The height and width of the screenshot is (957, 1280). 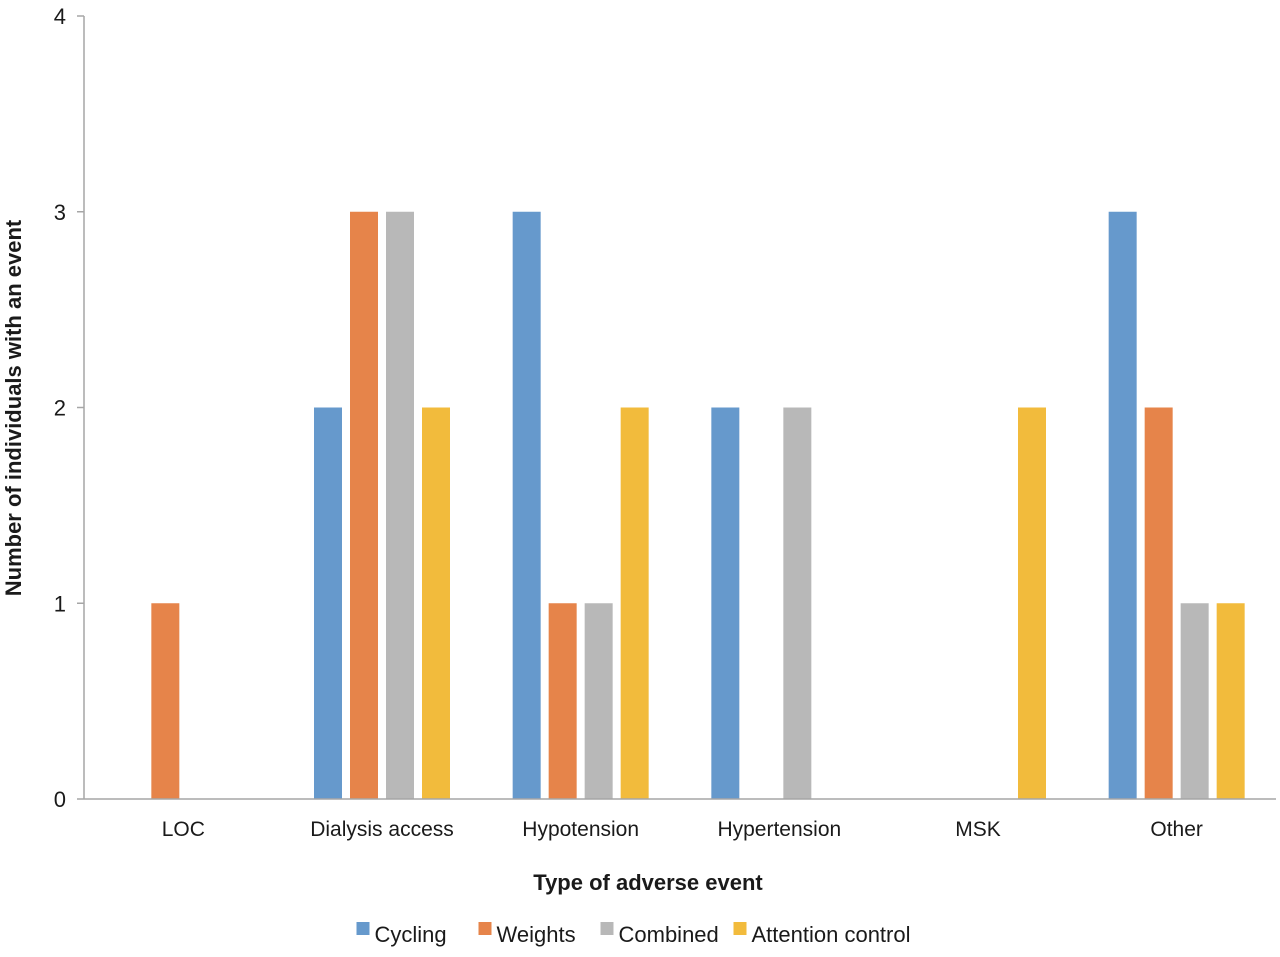 What do you see at coordinates (60, 16) in the screenshot?
I see `y-tick-label: 4` at bounding box center [60, 16].